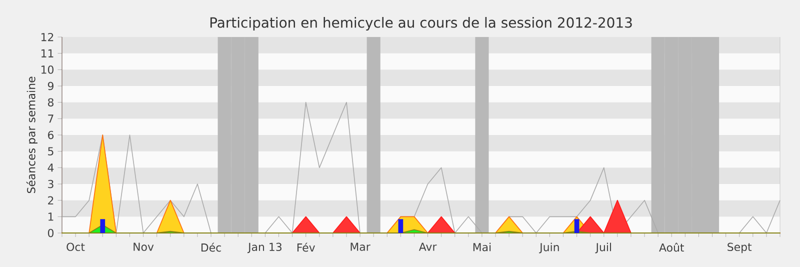 This screenshot has height=267, width=800. Describe the element at coordinates (264, 248) in the screenshot. I see `x-tick-label: Jan 13` at that location.